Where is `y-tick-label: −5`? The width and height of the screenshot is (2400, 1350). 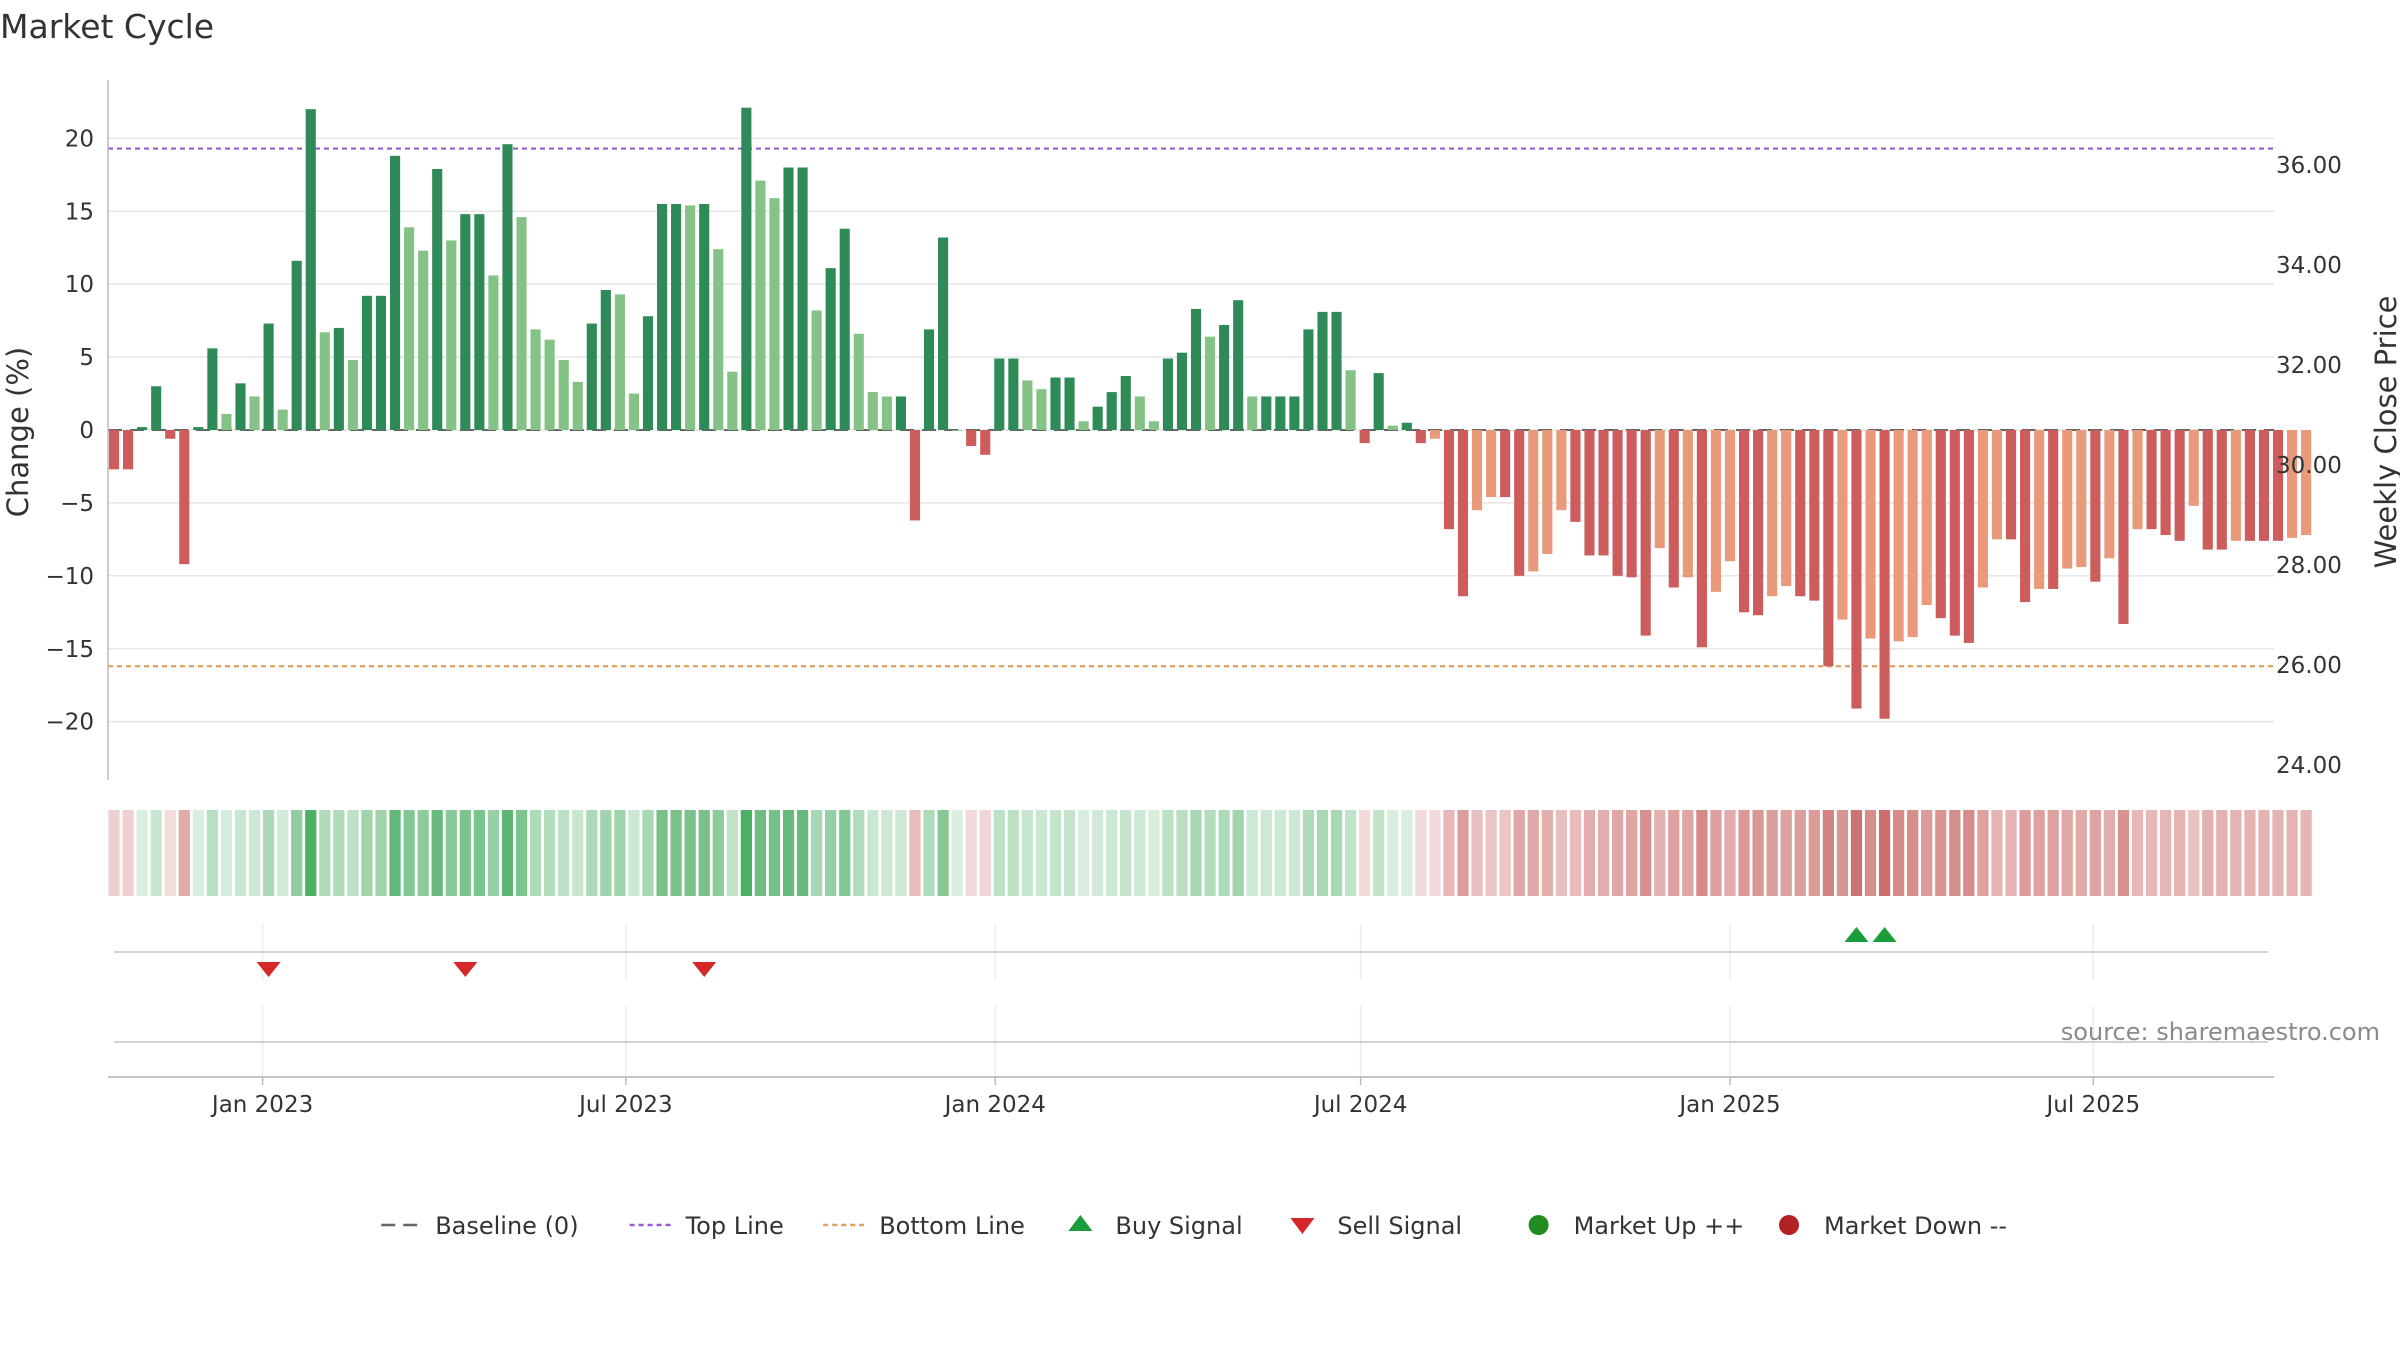 y-tick-label: −5 is located at coordinates (77, 504).